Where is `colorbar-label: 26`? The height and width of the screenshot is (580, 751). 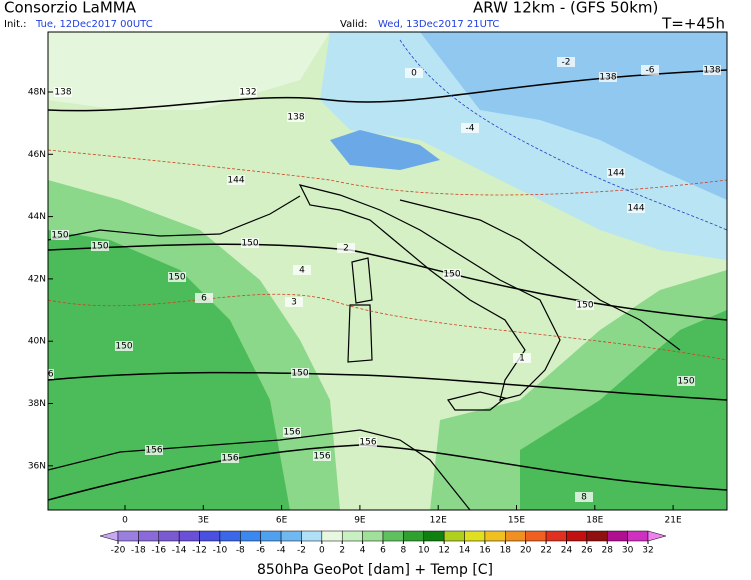 colorbar-label: 26 is located at coordinates (587, 551).